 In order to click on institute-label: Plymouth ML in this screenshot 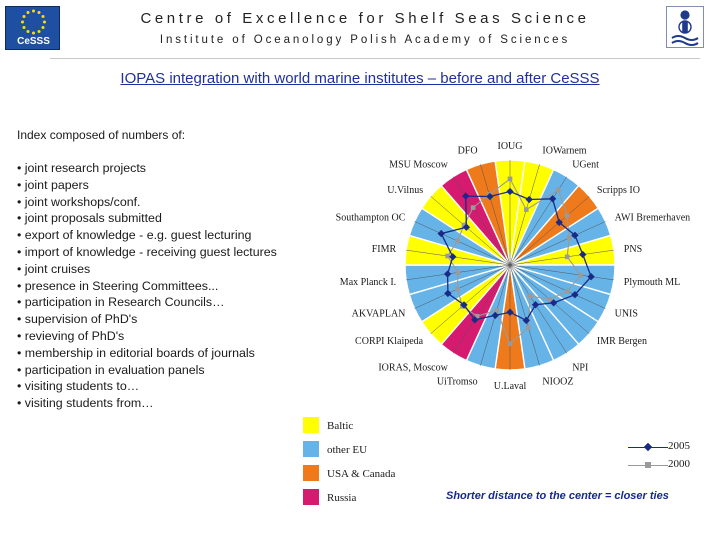, I will do `click(652, 282)`.